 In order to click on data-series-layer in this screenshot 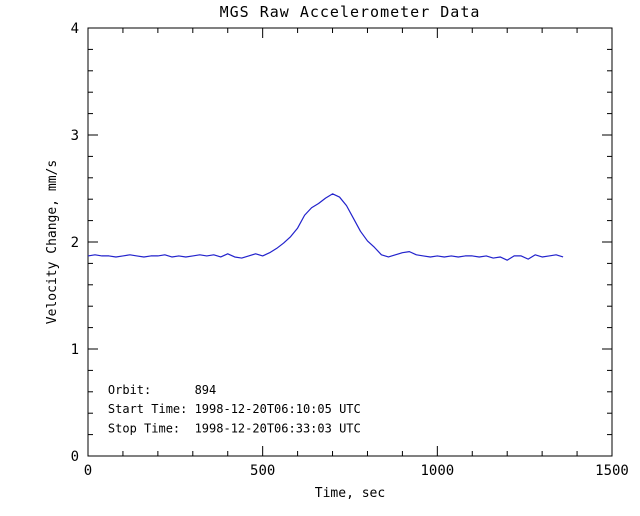, I will do `click(325, 227)`.